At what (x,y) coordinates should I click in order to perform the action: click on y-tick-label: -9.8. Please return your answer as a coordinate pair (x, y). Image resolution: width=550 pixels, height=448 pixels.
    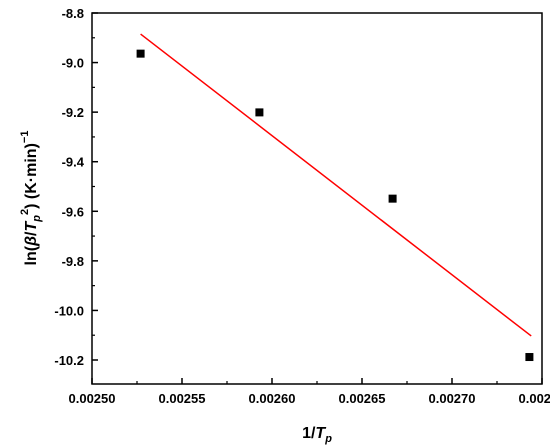
    Looking at the image, I should click on (73, 261).